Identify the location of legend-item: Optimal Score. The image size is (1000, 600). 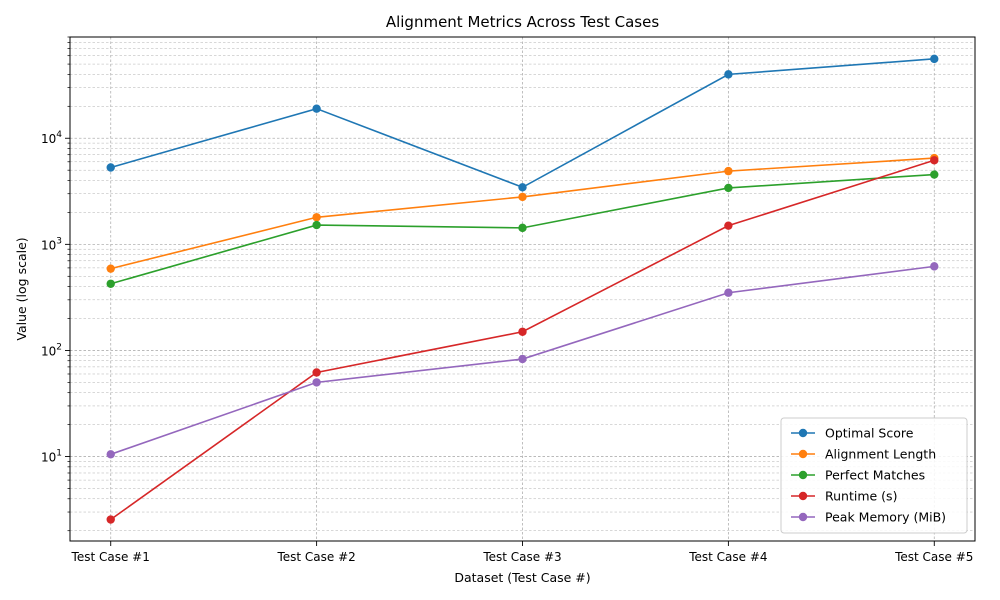
(852, 433).